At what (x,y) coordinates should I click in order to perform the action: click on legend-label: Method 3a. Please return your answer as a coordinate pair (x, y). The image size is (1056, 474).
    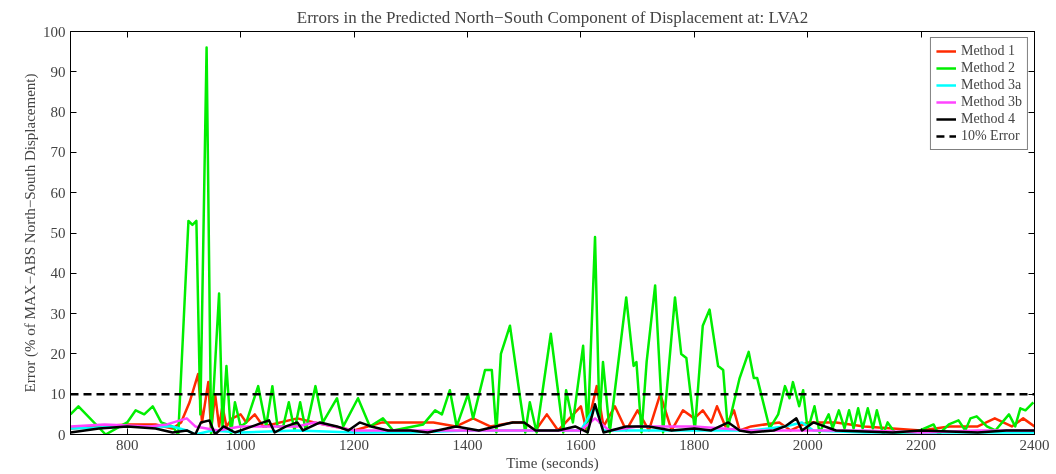
    Looking at the image, I should click on (991, 85).